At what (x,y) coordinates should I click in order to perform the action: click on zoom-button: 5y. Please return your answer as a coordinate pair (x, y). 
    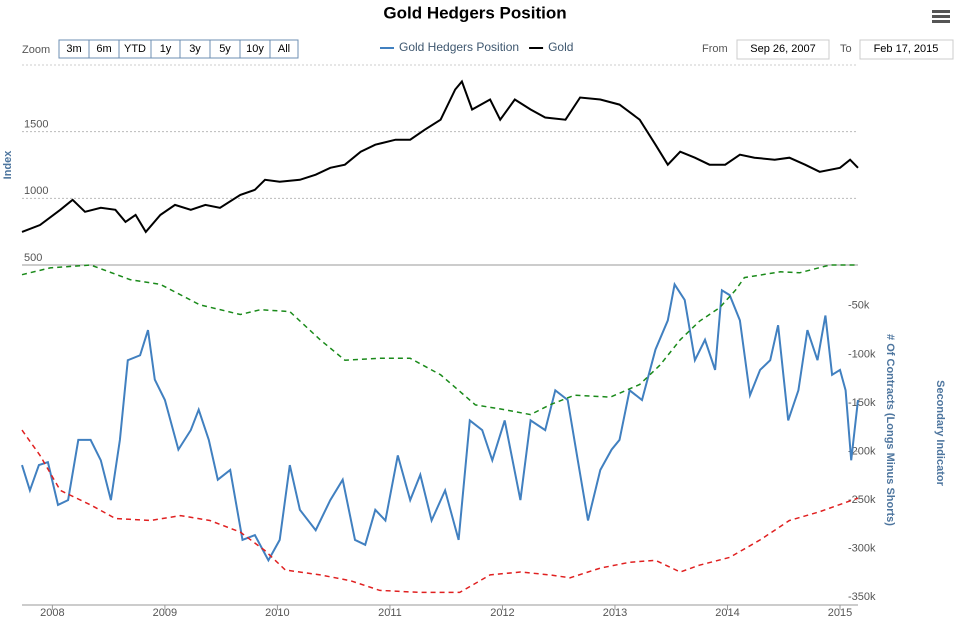
    Looking at the image, I should click on (225, 49).